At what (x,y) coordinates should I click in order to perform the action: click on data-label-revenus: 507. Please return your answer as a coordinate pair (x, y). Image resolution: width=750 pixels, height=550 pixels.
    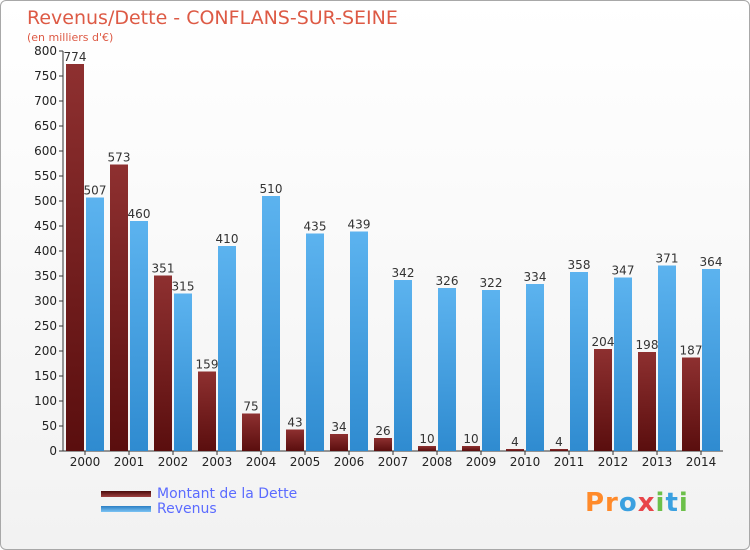
    Looking at the image, I should click on (95, 191).